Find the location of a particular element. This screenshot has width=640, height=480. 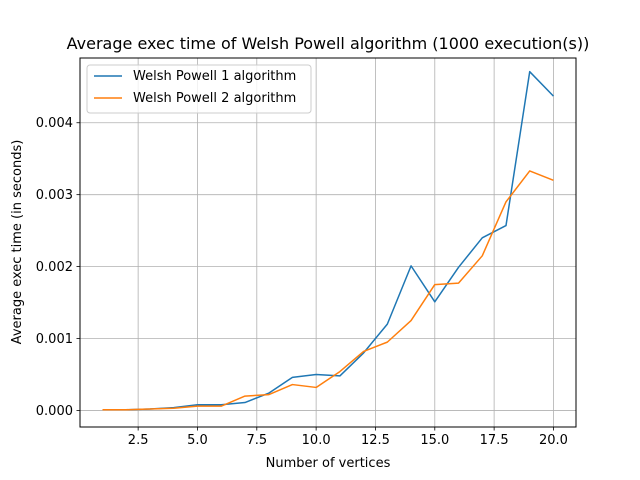

x-tick-label: 7.5 is located at coordinates (256, 440).